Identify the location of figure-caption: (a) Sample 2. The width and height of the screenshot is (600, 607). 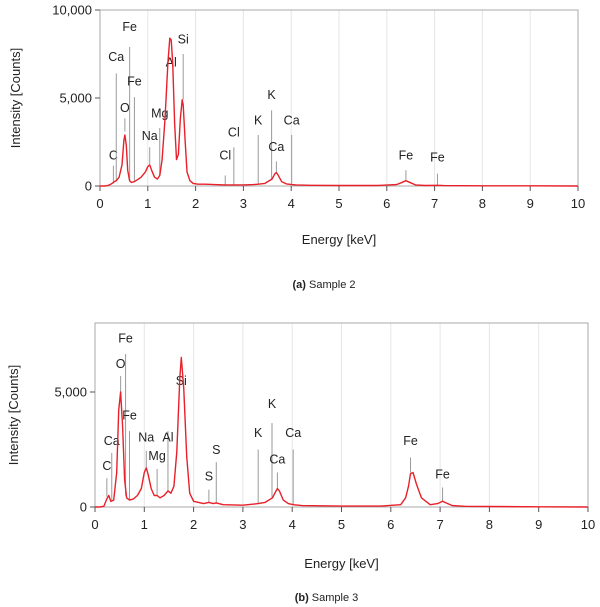
(324, 285).